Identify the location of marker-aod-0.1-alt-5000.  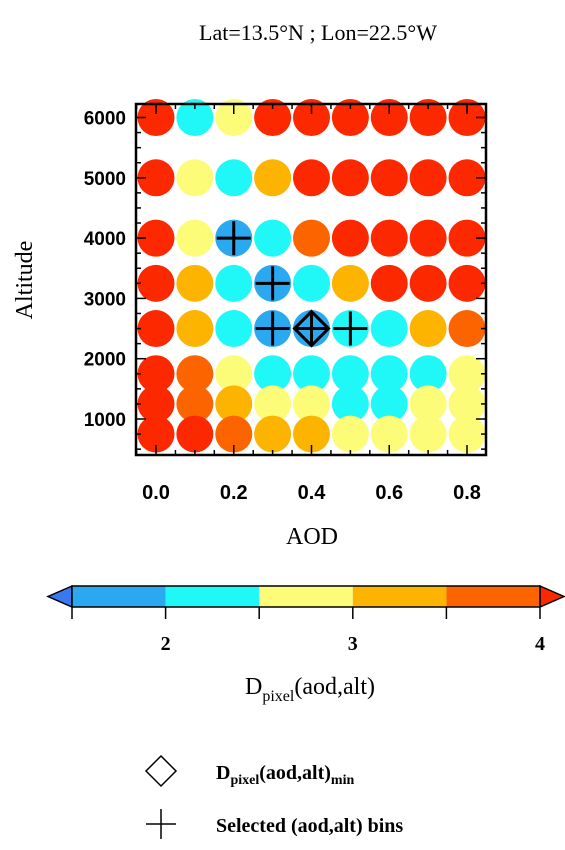
(195, 178).